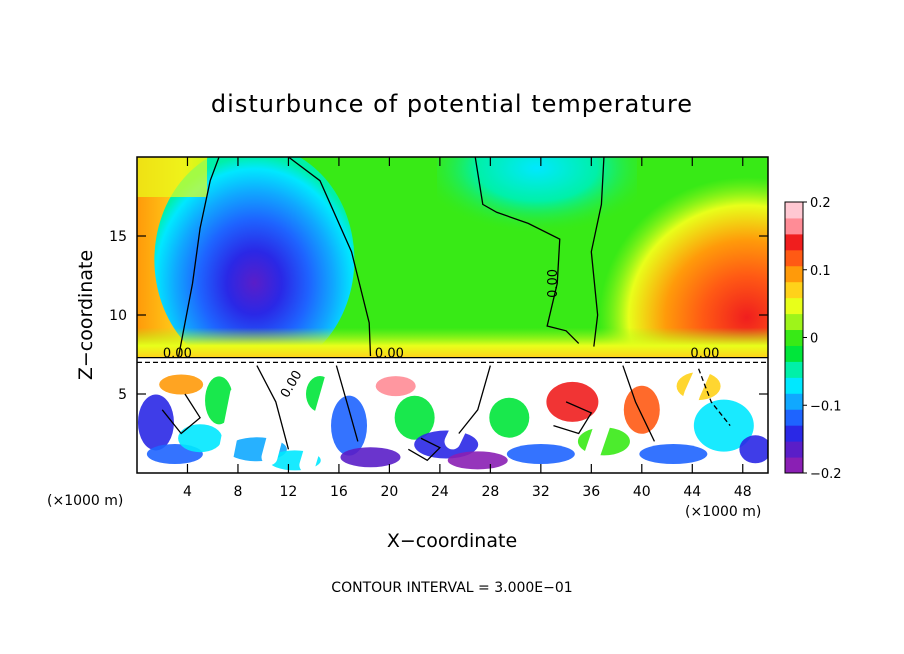  I want to click on contour-interval-note: CONTOUR INTERVAL = 3.000E−01, so click(451, 588).